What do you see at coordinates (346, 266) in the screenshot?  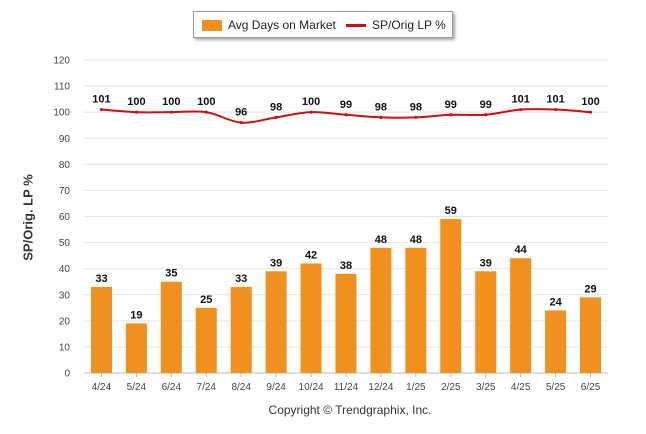 I see `bar-data-label: 38` at bounding box center [346, 266].